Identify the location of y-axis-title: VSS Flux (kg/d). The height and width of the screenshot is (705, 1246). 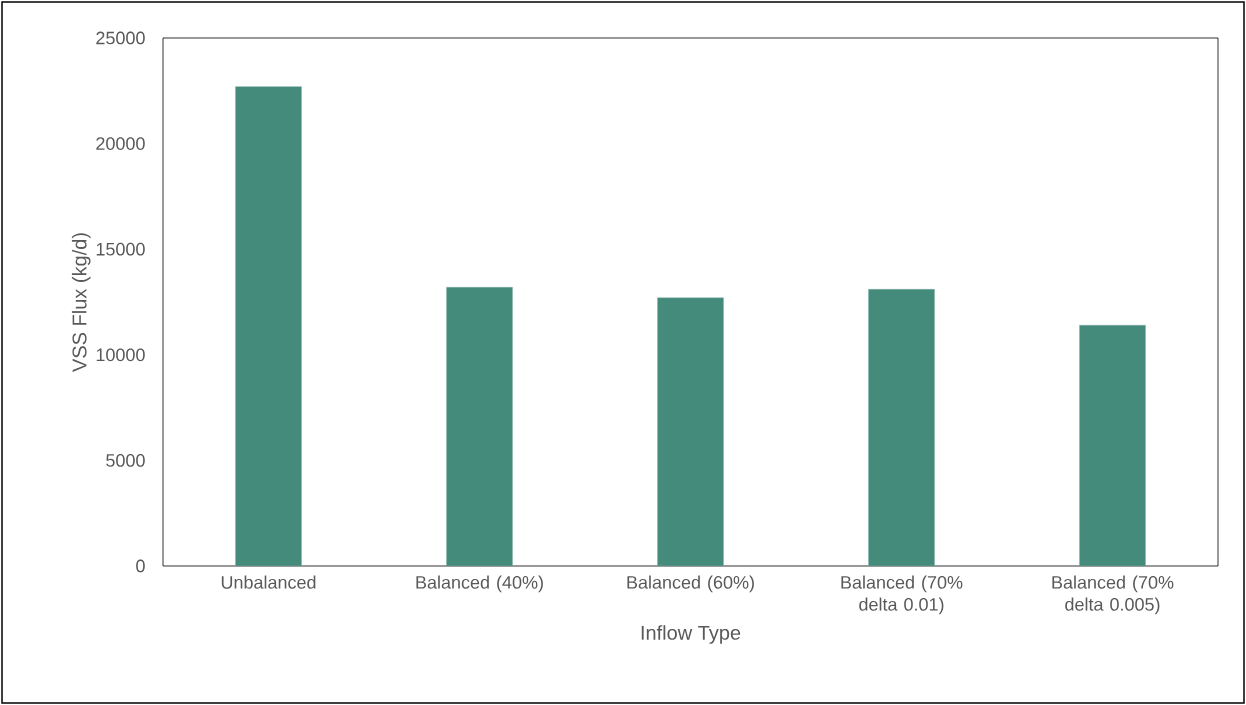
(81, 302).